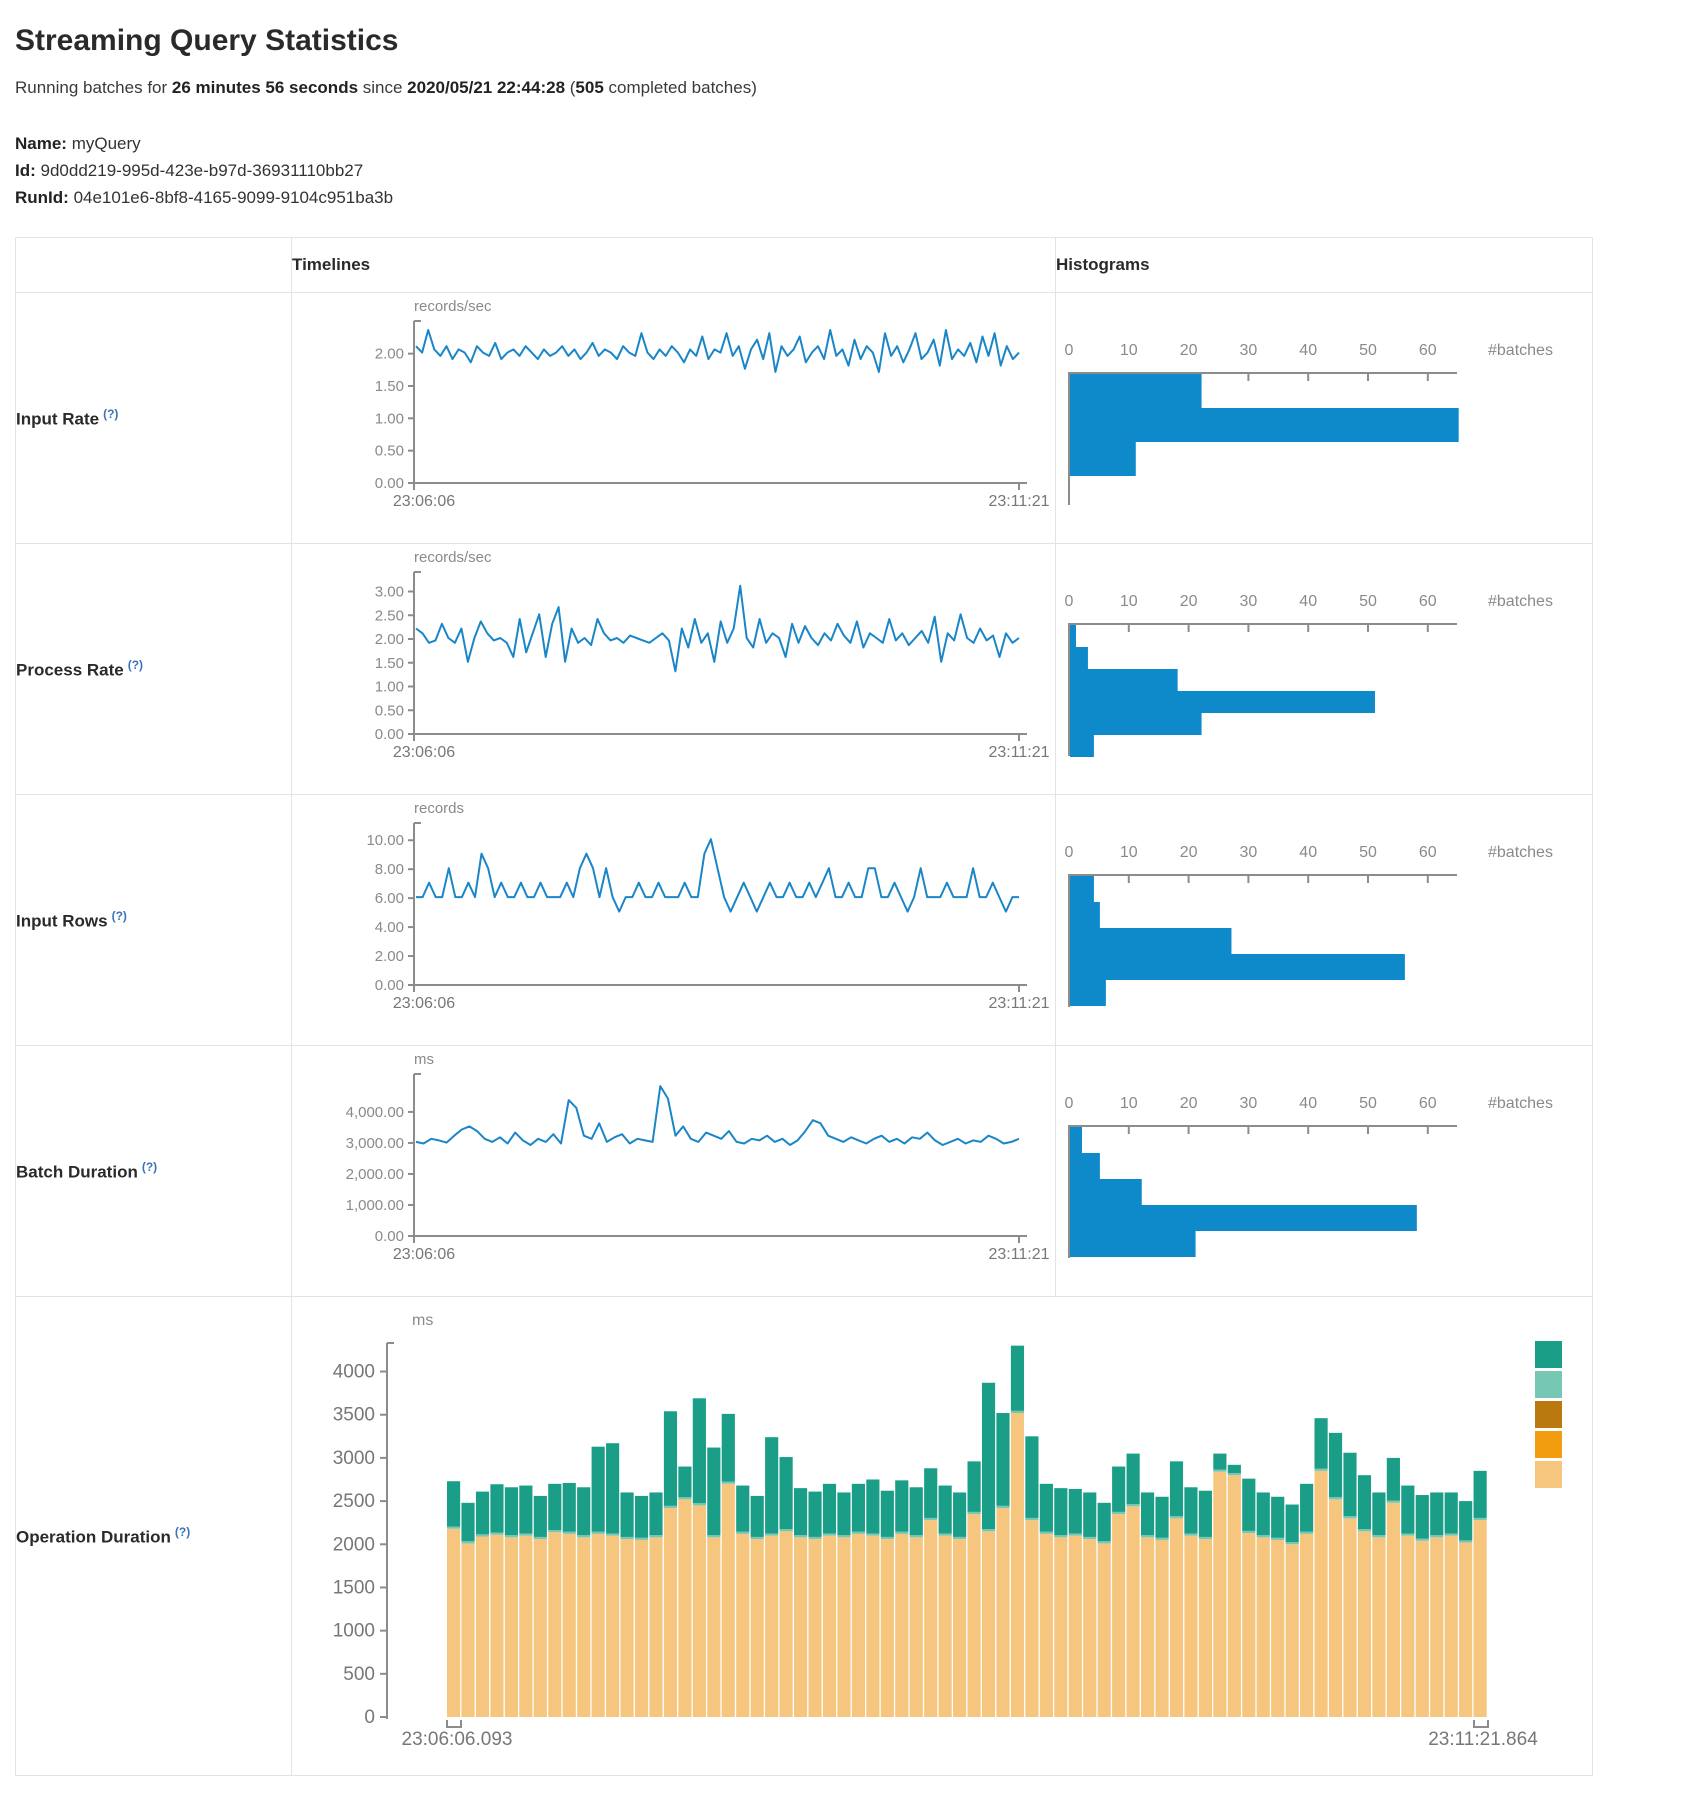  I want to click on input-rate-label-cell: Input Rate (?), so click(153, 418).